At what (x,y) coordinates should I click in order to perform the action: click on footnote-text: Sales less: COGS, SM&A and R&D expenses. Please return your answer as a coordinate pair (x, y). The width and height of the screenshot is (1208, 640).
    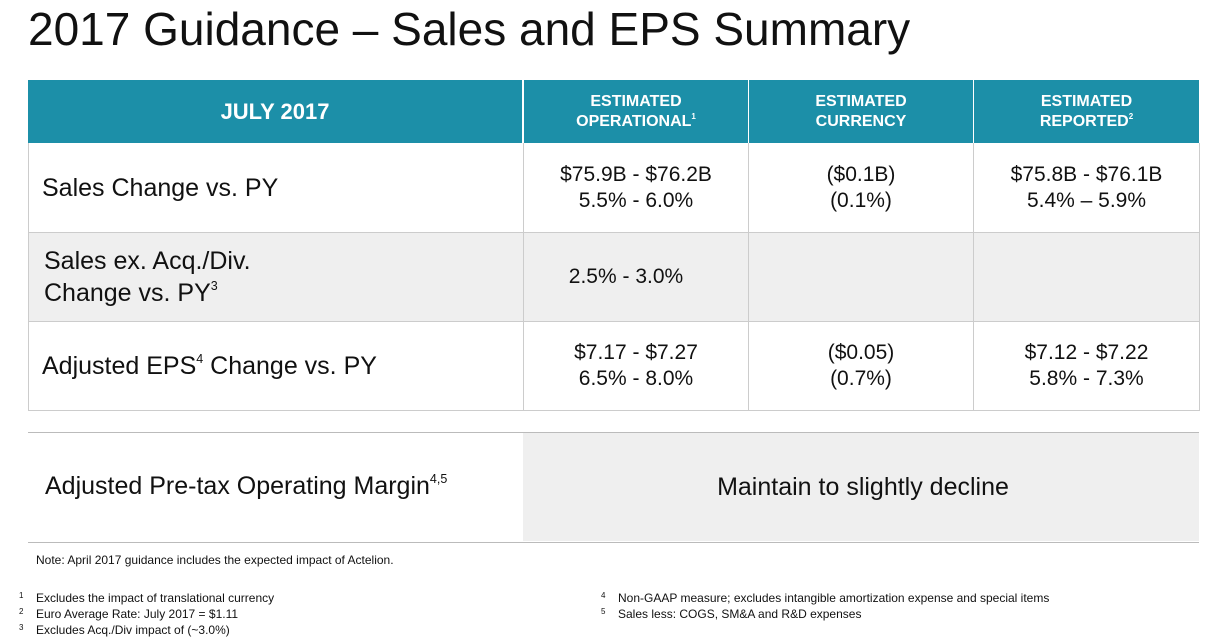
    Looking at the image, I should click on (740, 614).